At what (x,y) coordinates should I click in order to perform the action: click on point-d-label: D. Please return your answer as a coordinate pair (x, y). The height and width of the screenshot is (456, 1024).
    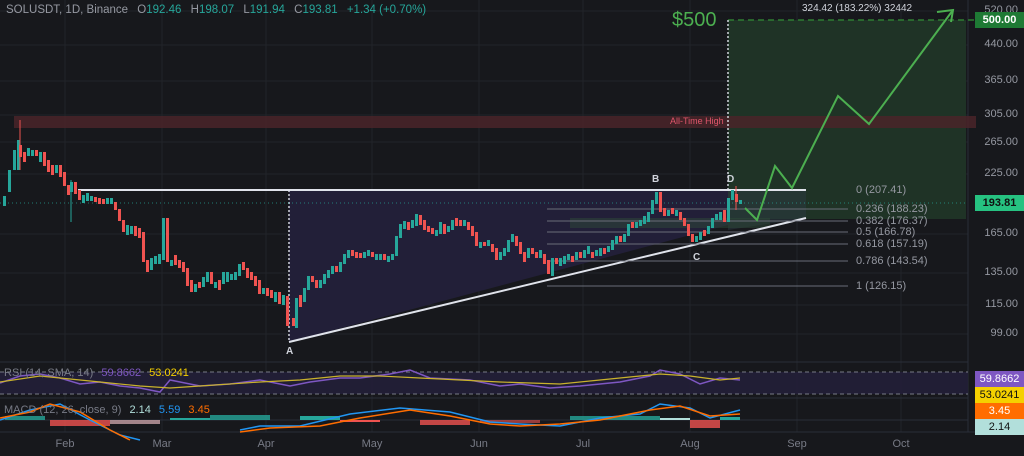
    Looking at the image, I should click on (731, 179).